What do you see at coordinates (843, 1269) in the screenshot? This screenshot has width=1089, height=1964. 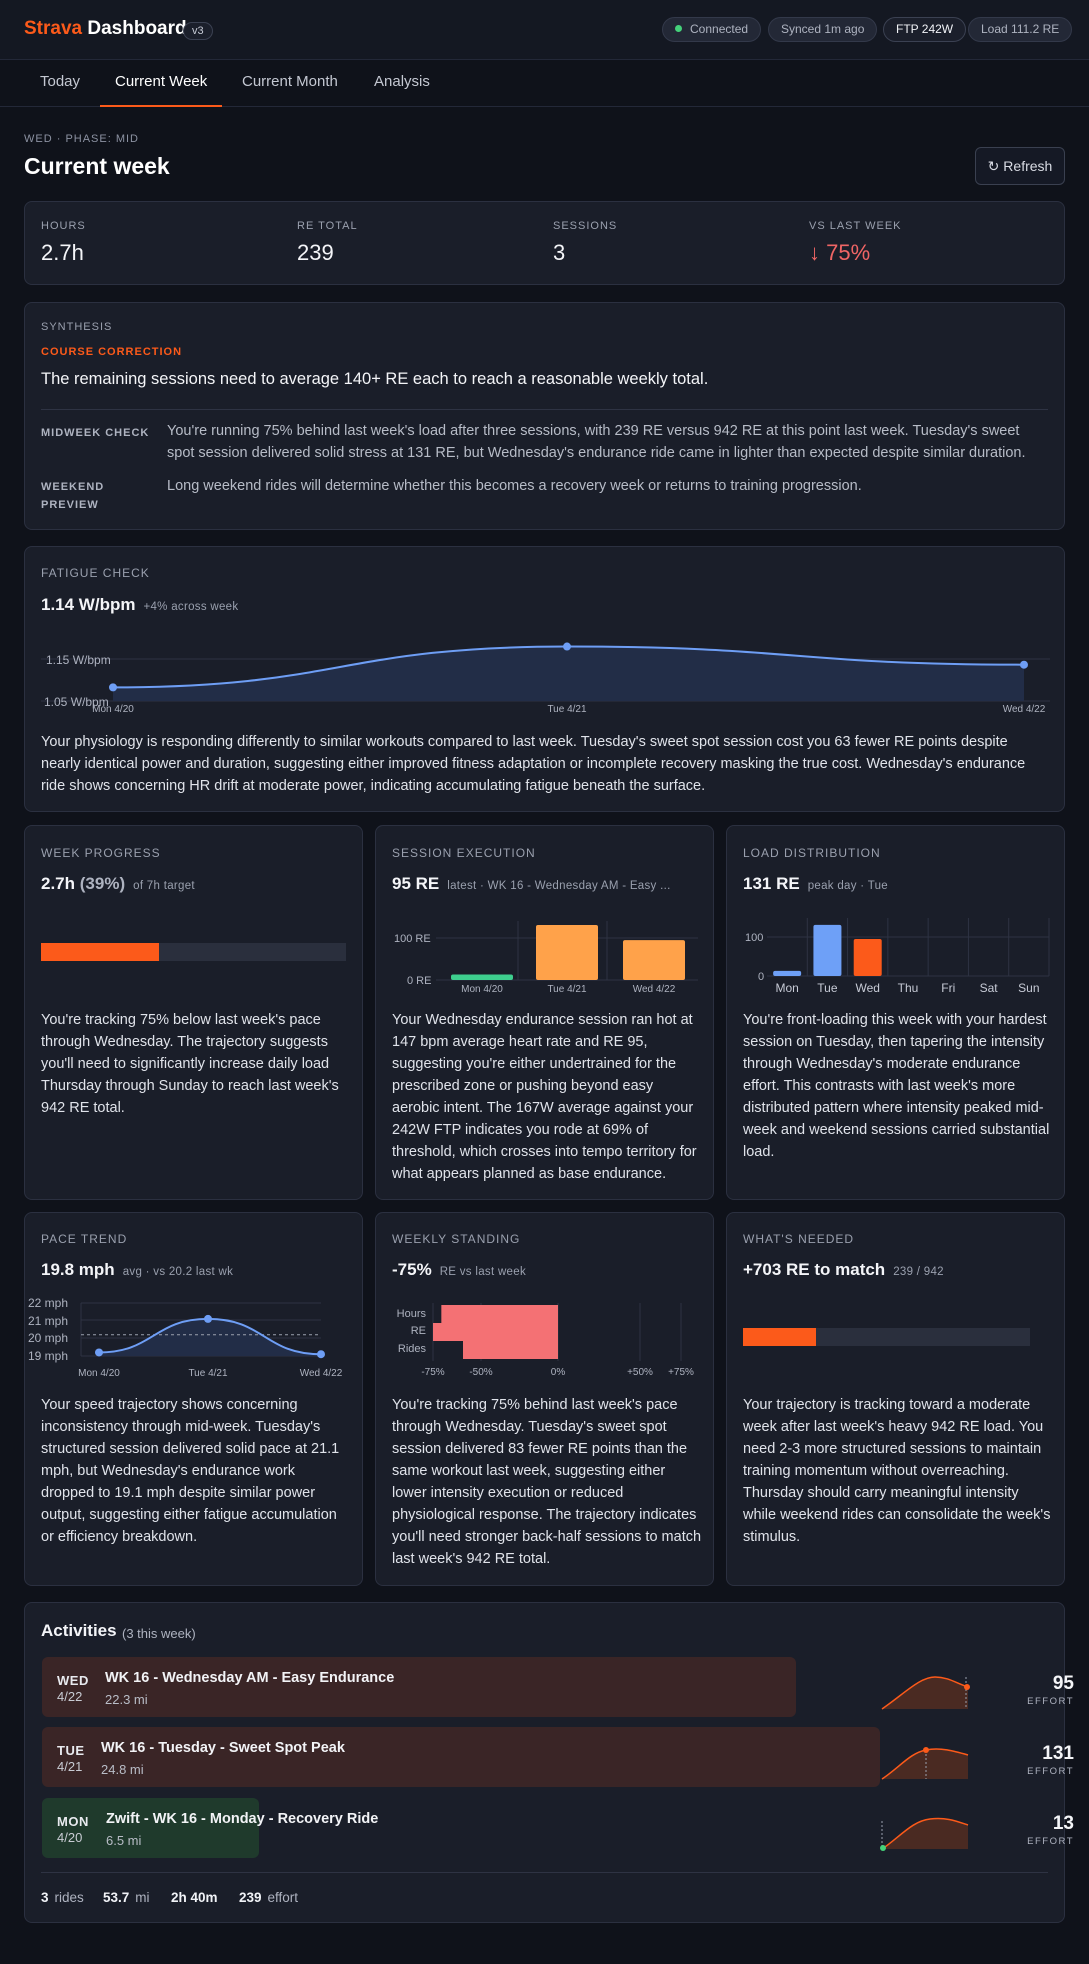 I see `whats-needed-value: +703 RE to match 239 / 942` at bounding box center [843, 1269].